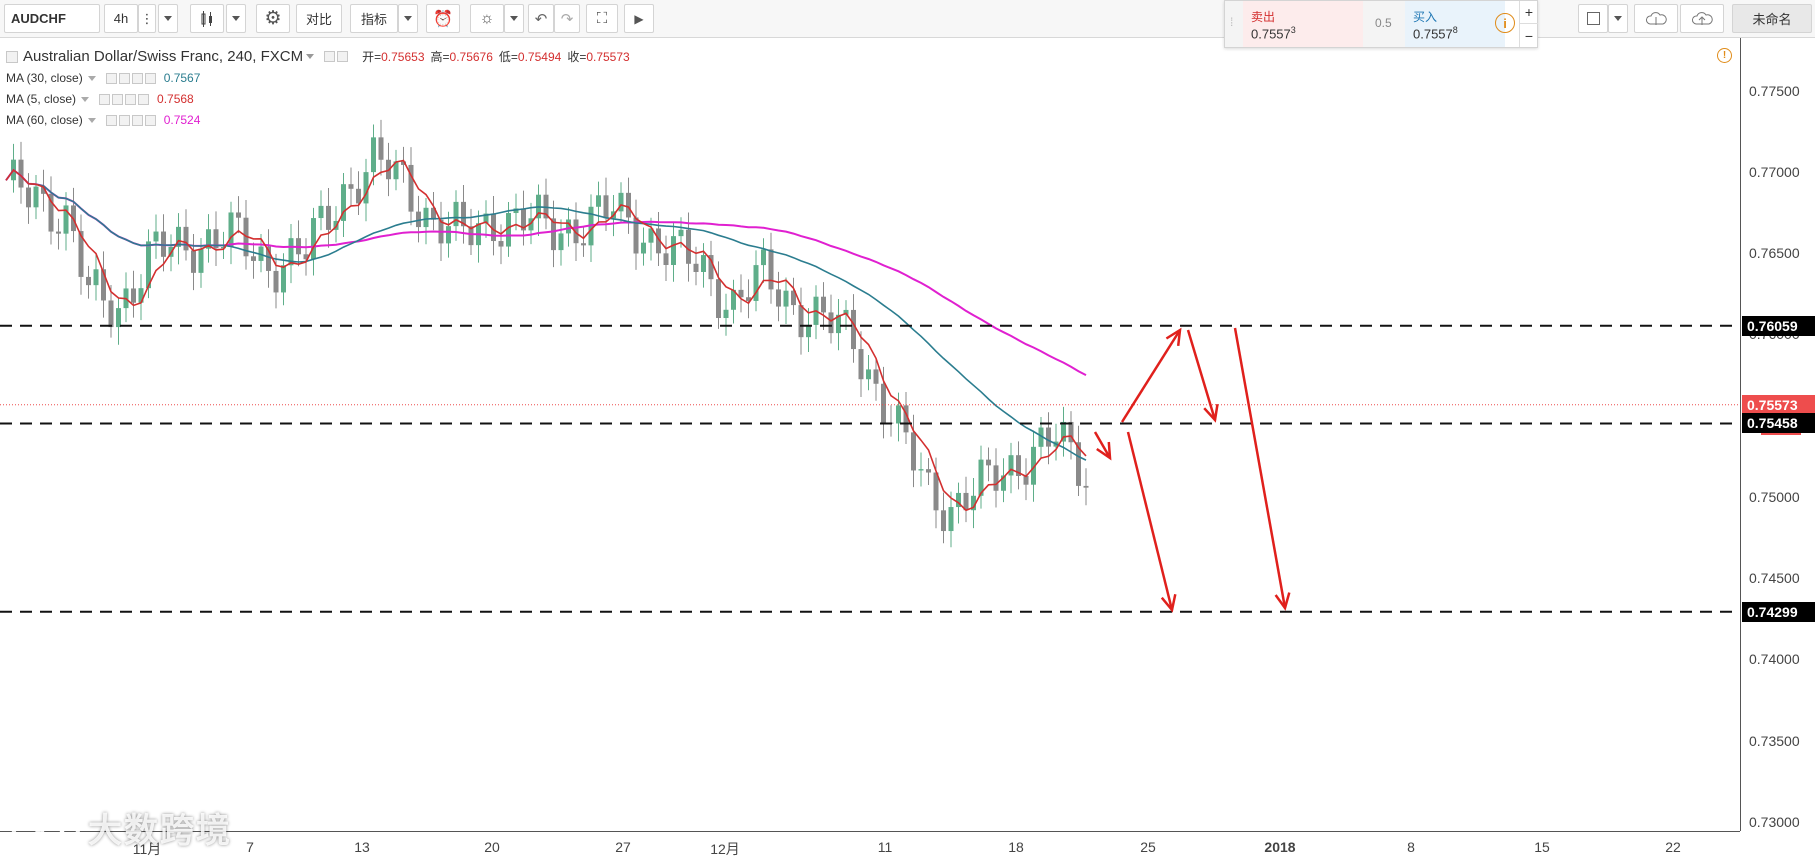 Image resolution: width=1815 pixels, height=860 pixels. What do you see at coordinates (1724, 55) in the screenshot?
I see `alert-warning-icon: !` at bounding box center [1724, 55].